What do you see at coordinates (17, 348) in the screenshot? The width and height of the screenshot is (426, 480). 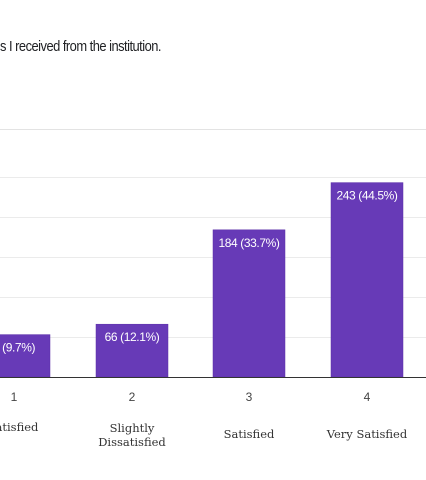 I see `bar-data-label: 3 (9.7%)` at bounding box center [17, 348].